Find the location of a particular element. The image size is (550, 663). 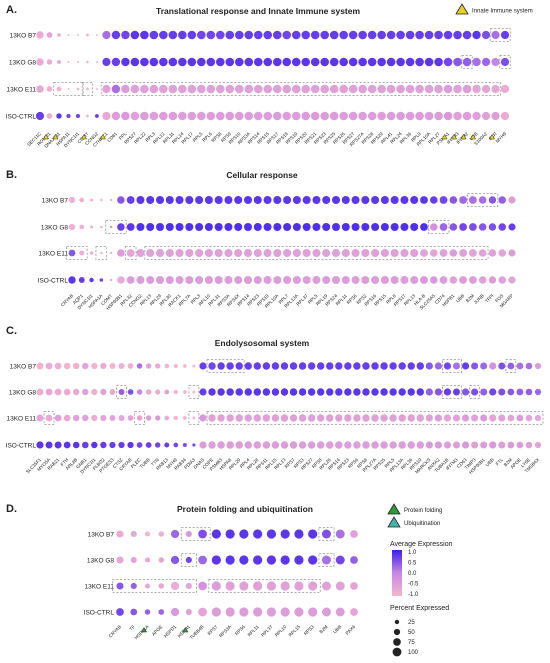

panel-c-letter: C. is located at coordinates (11, 331).